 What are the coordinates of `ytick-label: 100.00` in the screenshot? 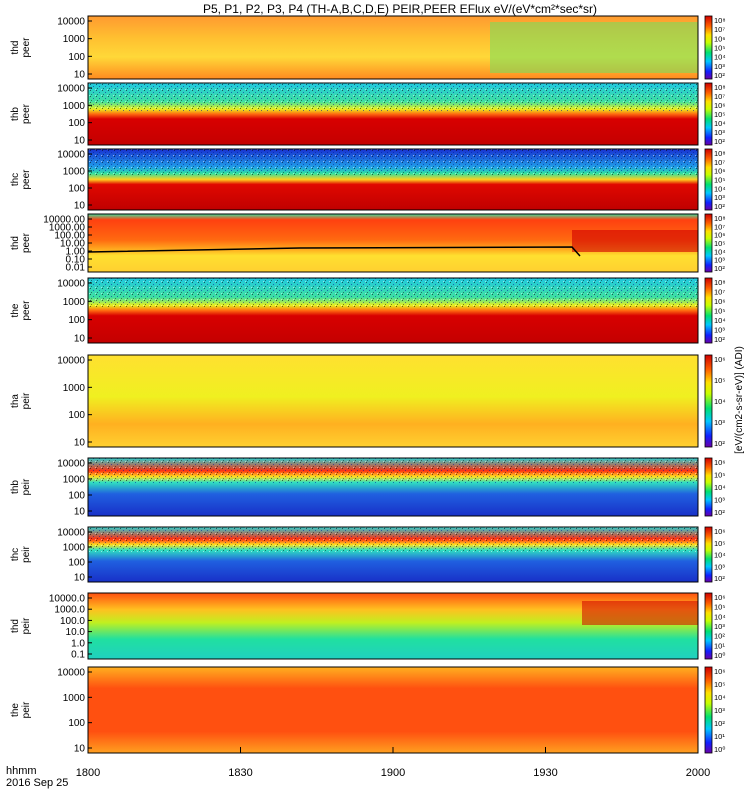 It's located at (69, 236).